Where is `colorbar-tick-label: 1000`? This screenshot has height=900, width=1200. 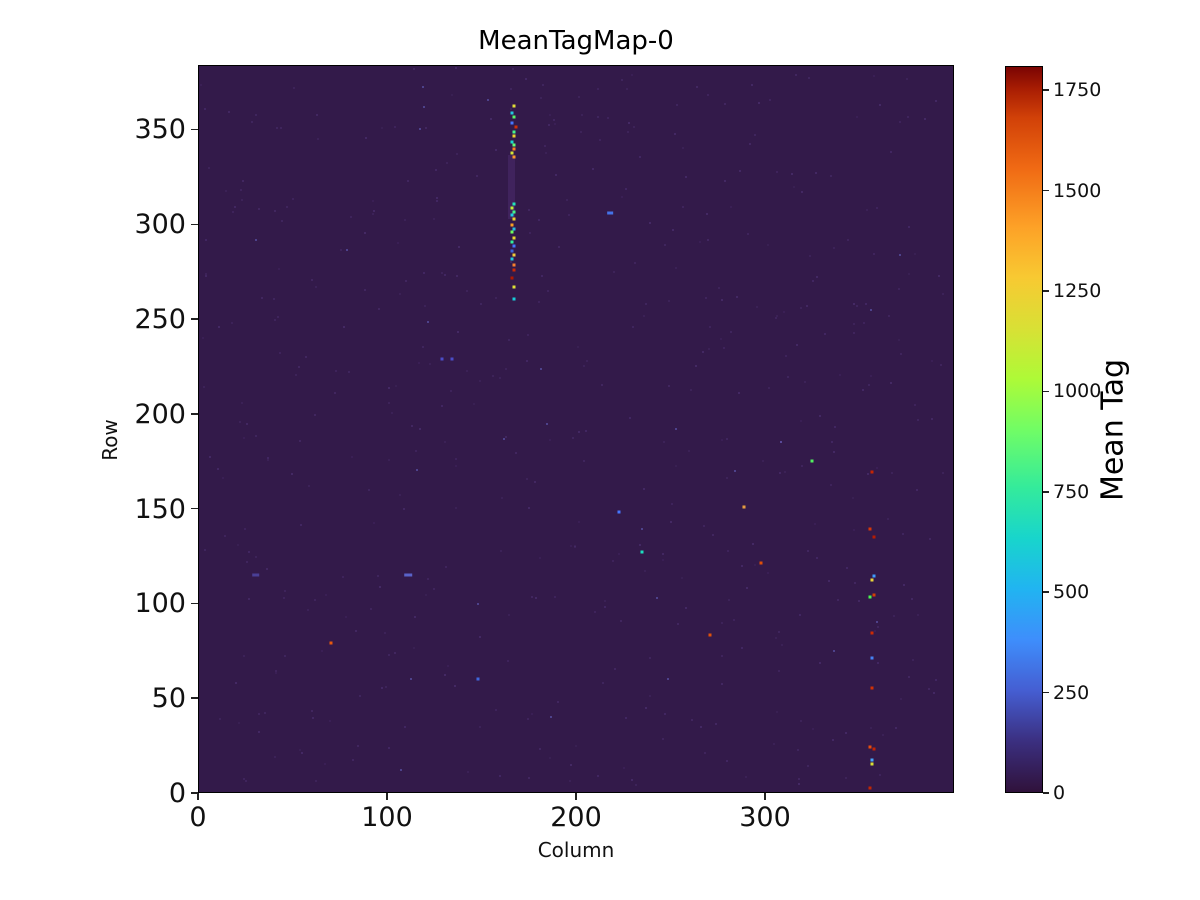
colorbar-tick-label: 1000 is located at coordinates (1077, 391).